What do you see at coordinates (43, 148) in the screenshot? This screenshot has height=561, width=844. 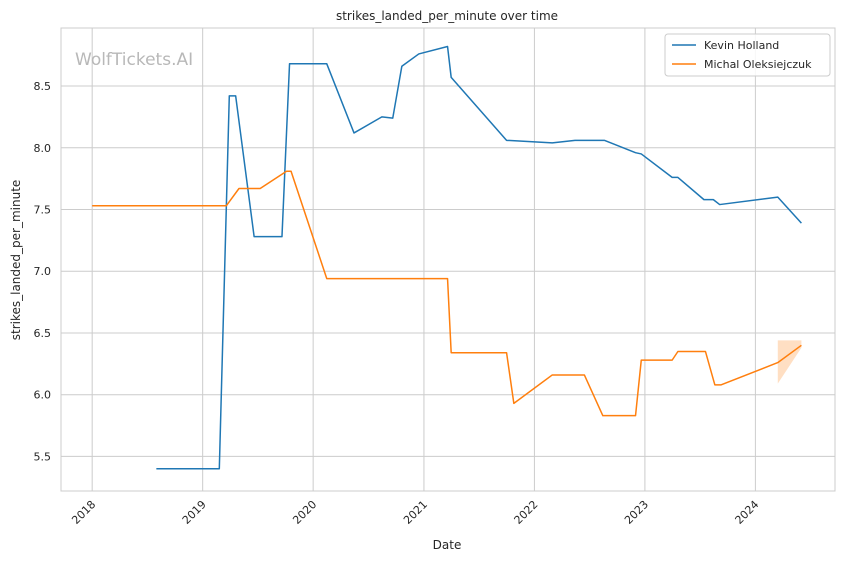 I see `y-tick-label: 8.0` at bounding box center [43, 148].